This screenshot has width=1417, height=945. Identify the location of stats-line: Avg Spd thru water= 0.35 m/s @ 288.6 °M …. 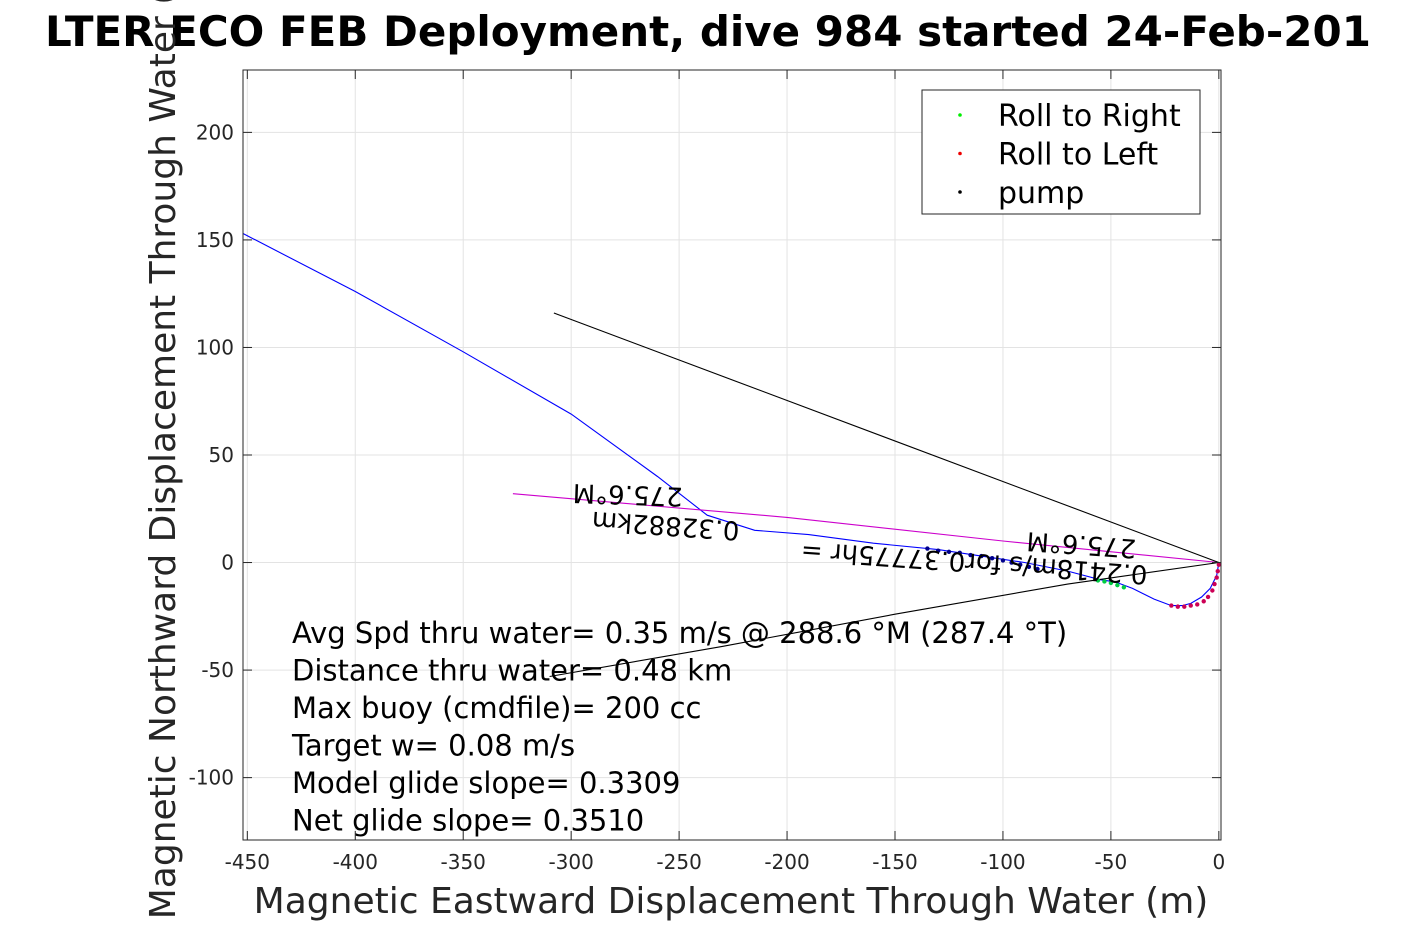
(679, 633).